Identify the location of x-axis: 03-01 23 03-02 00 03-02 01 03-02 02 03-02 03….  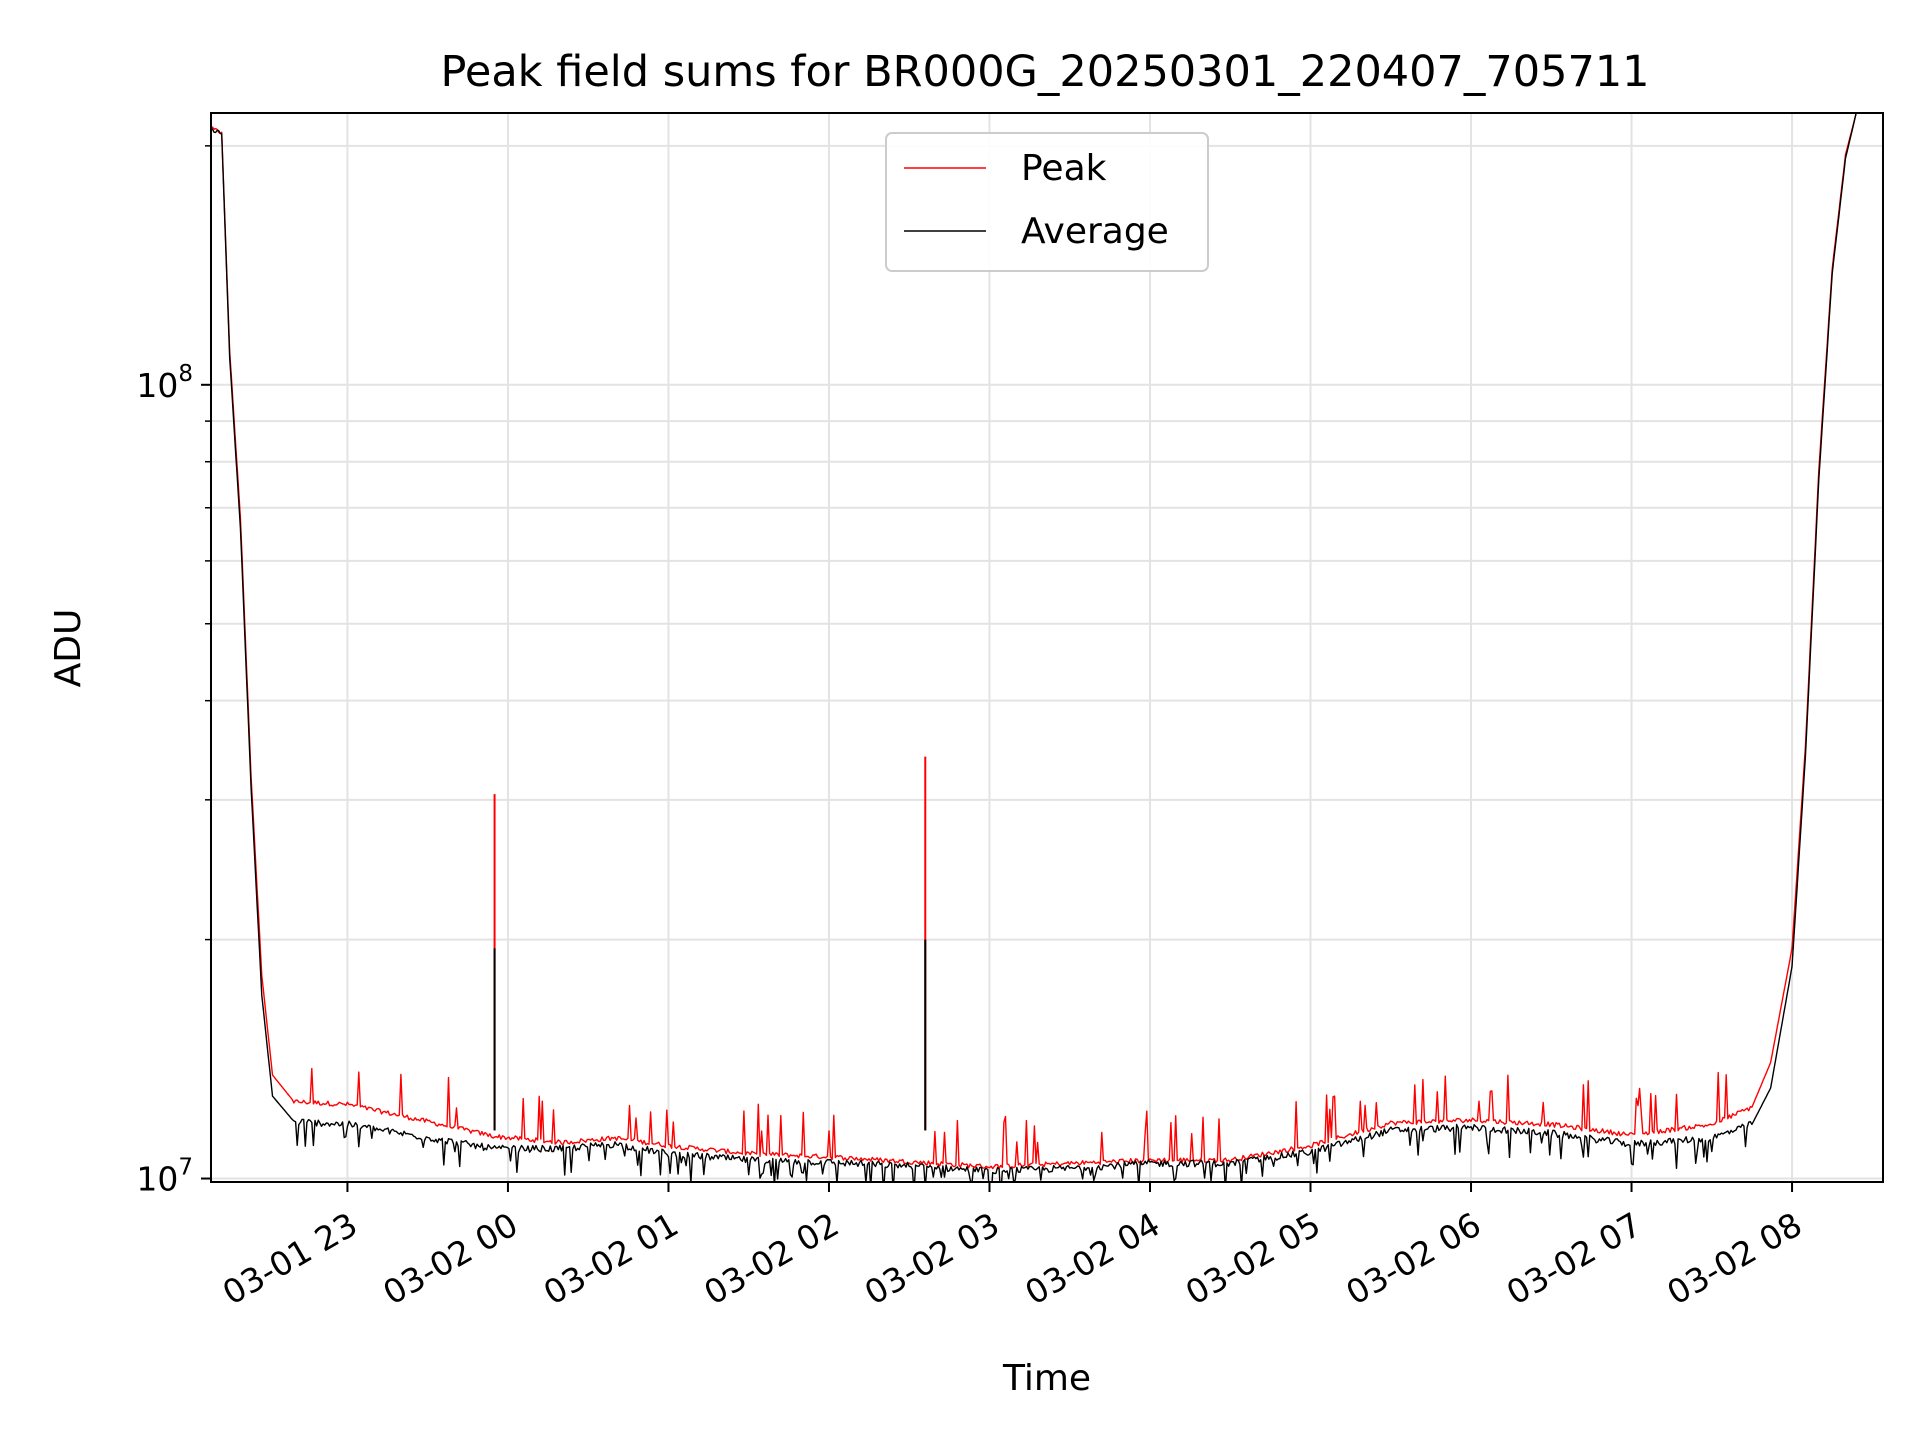
(1012, 1247).